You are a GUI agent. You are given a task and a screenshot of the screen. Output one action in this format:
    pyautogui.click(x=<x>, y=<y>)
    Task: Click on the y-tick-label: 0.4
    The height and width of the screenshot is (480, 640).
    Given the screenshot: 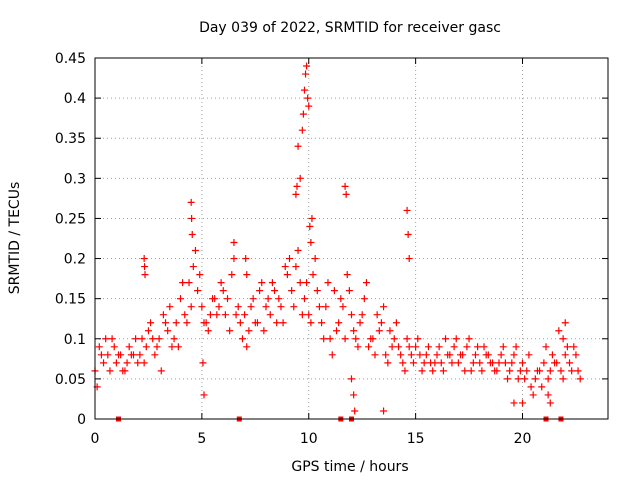 What is the action you would take?
    pyautogui.click(x=75, y=99)
    